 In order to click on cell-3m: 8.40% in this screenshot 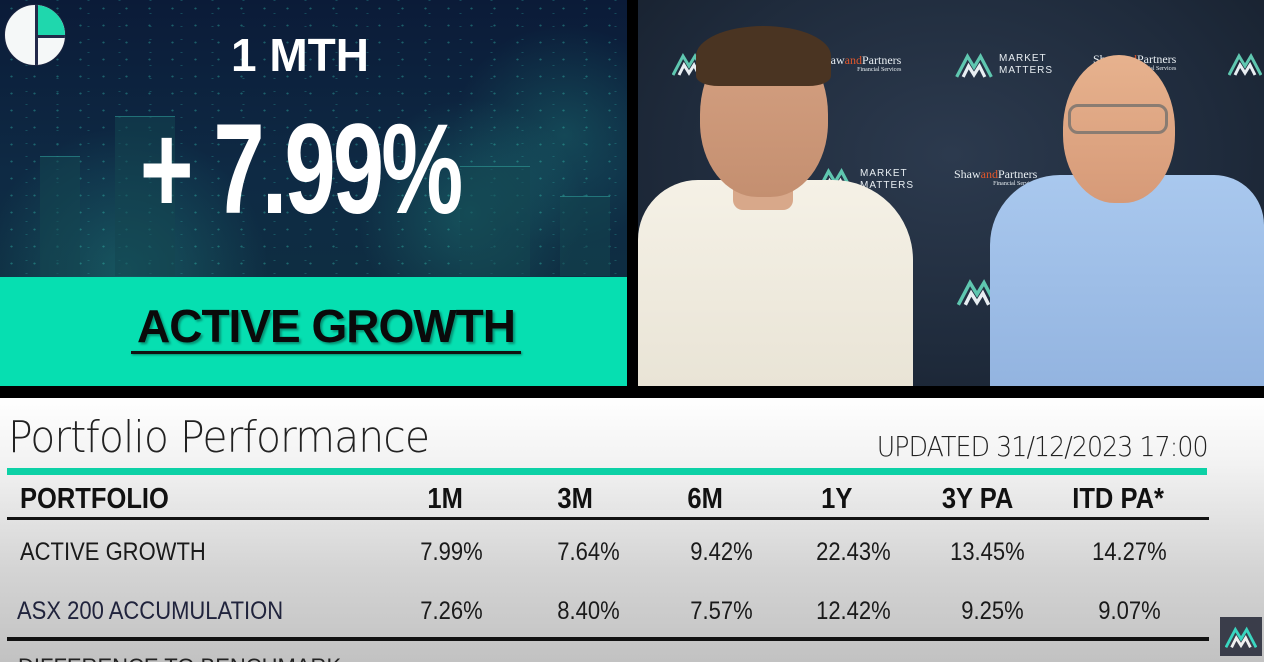, I will do `click(588, 611)`.